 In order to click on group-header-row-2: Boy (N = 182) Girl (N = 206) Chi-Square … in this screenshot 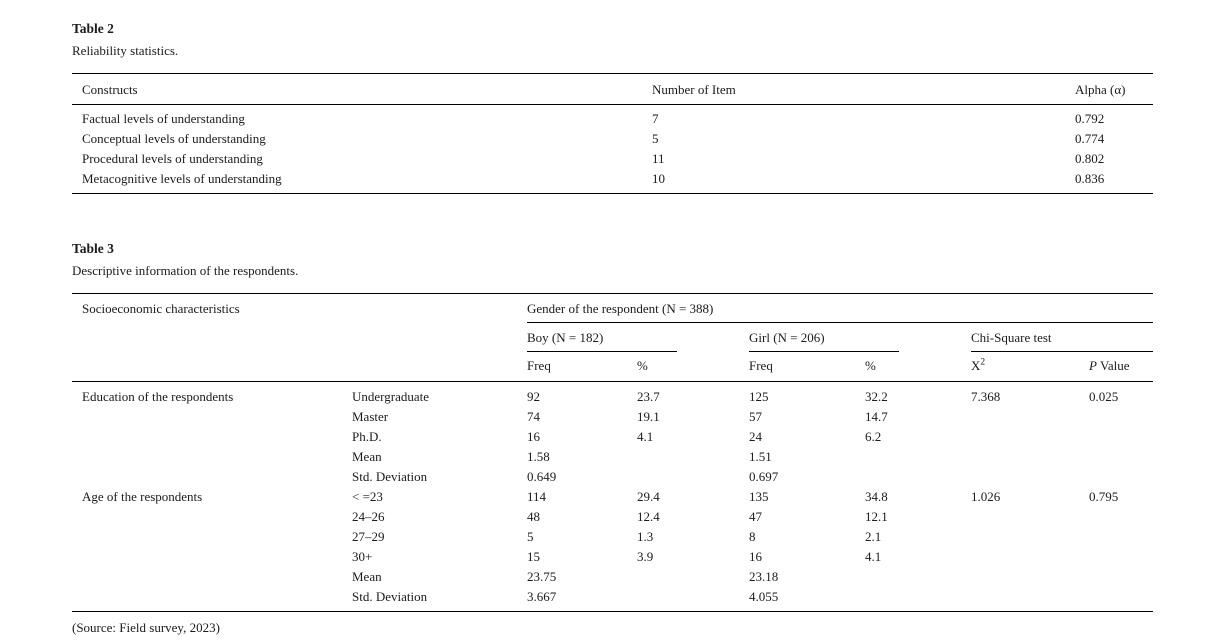, I will do `click(613, 337)`.